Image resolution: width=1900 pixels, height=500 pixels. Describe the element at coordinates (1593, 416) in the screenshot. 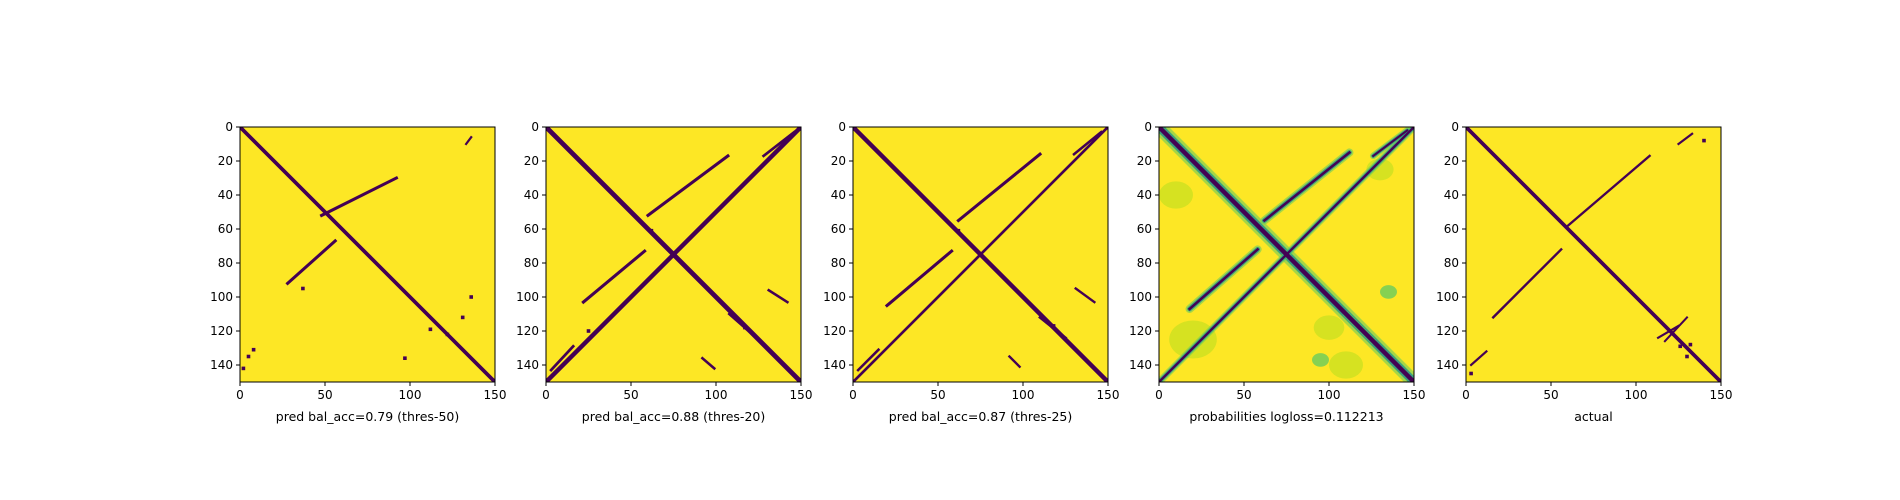

I see `x-axis-label: actual` at that location.